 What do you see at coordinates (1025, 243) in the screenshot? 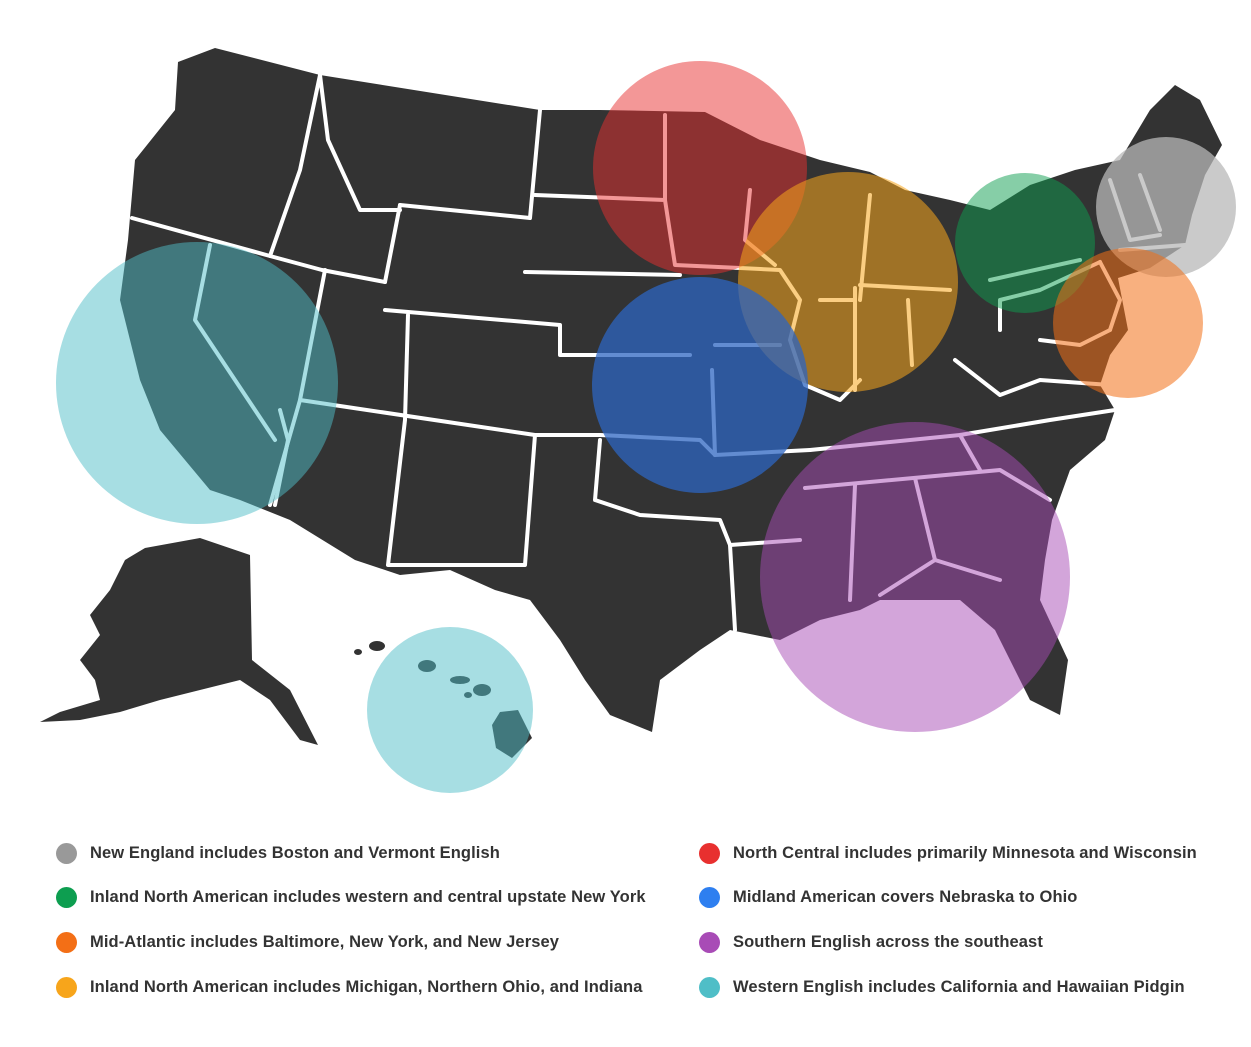
I see `bubble-inland-north-ny` at bounding box center [1025, 243].